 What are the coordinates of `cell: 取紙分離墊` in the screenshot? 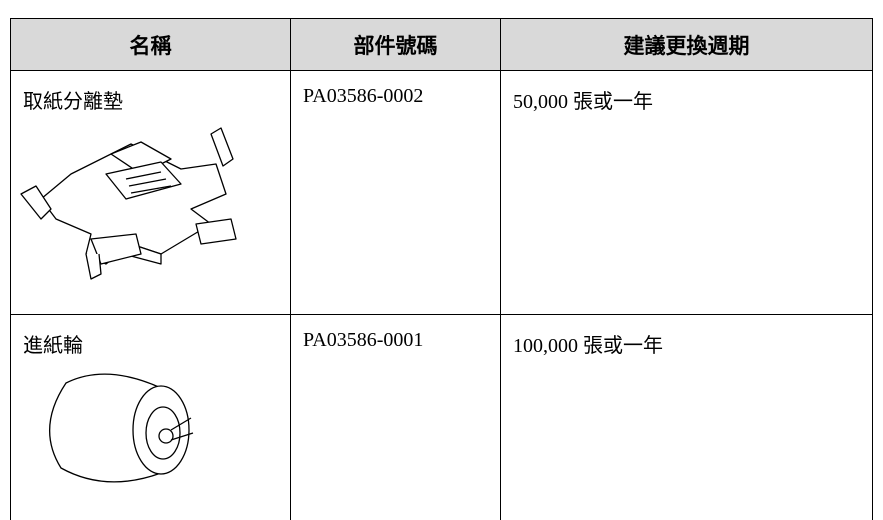 It's located at (150, 192).